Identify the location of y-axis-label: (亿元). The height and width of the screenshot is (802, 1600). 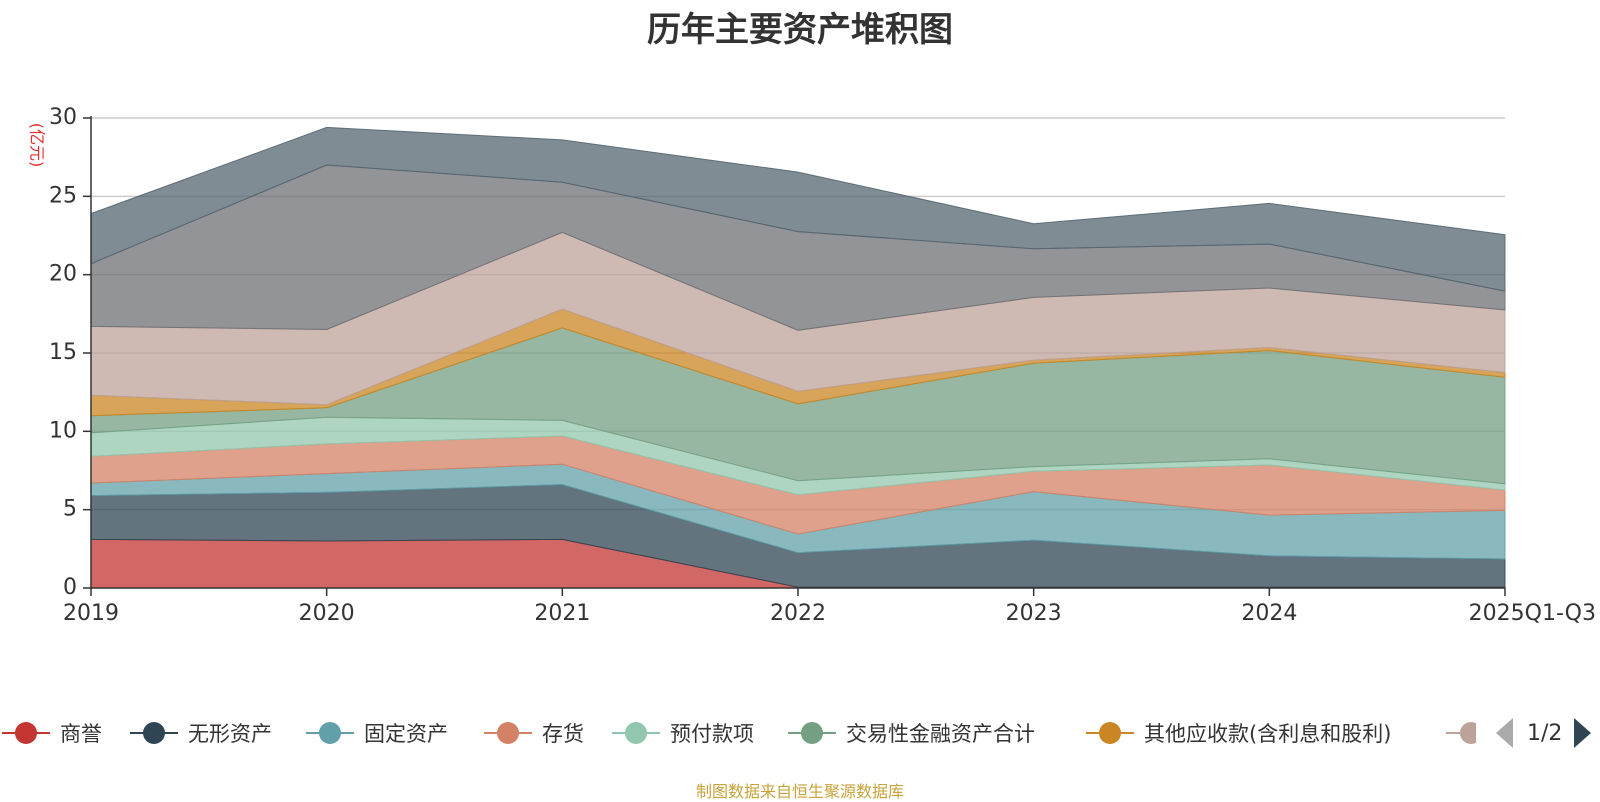
(37, 145).